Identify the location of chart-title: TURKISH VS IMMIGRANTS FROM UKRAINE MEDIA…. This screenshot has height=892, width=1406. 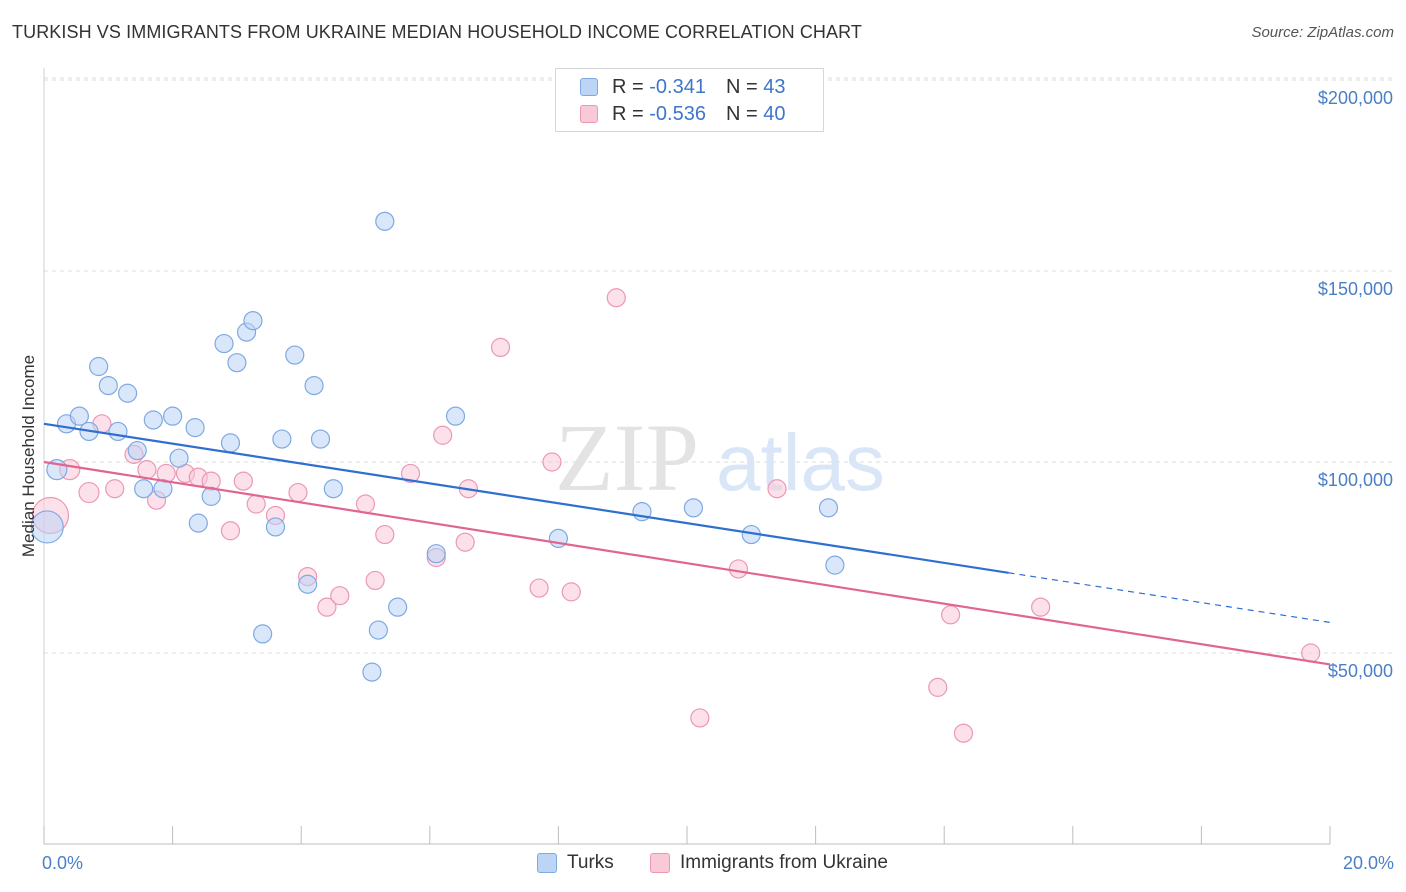
(437, 32).